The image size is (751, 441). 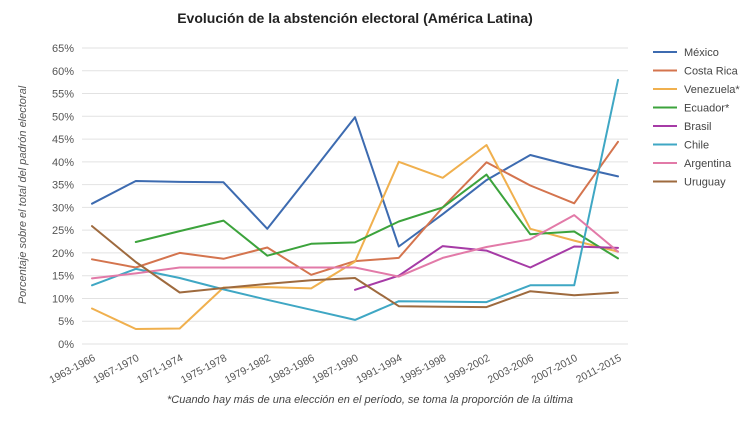 What do you see at coordinates (116, 369) in the screenshot?
I see `x-tick-label: 1967-1970` at bounding box center [116, 369].